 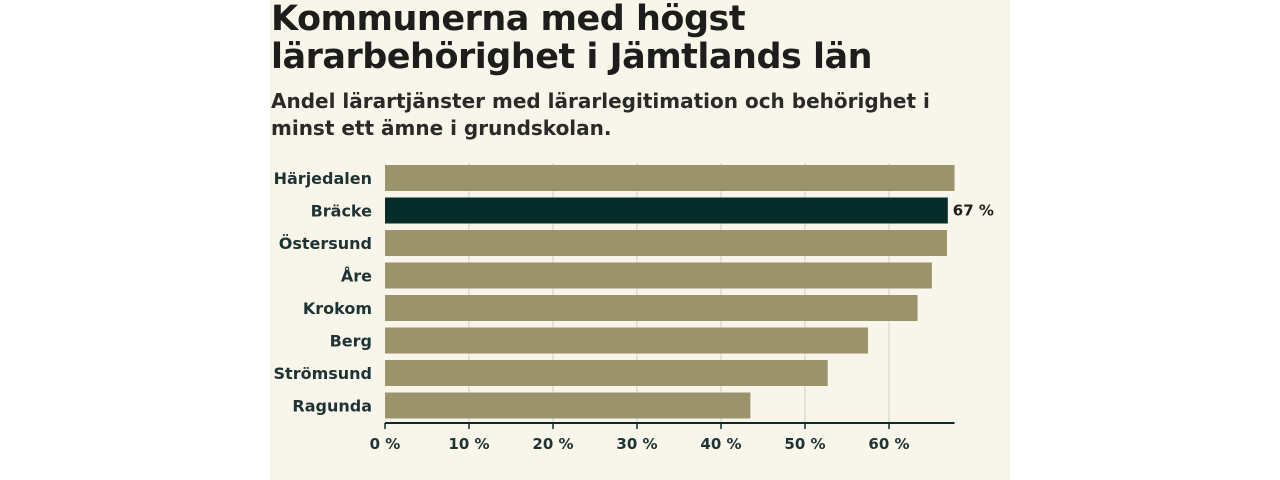 I want to click on x-tick-label-50: 50 %, so click(x=804, y=444).